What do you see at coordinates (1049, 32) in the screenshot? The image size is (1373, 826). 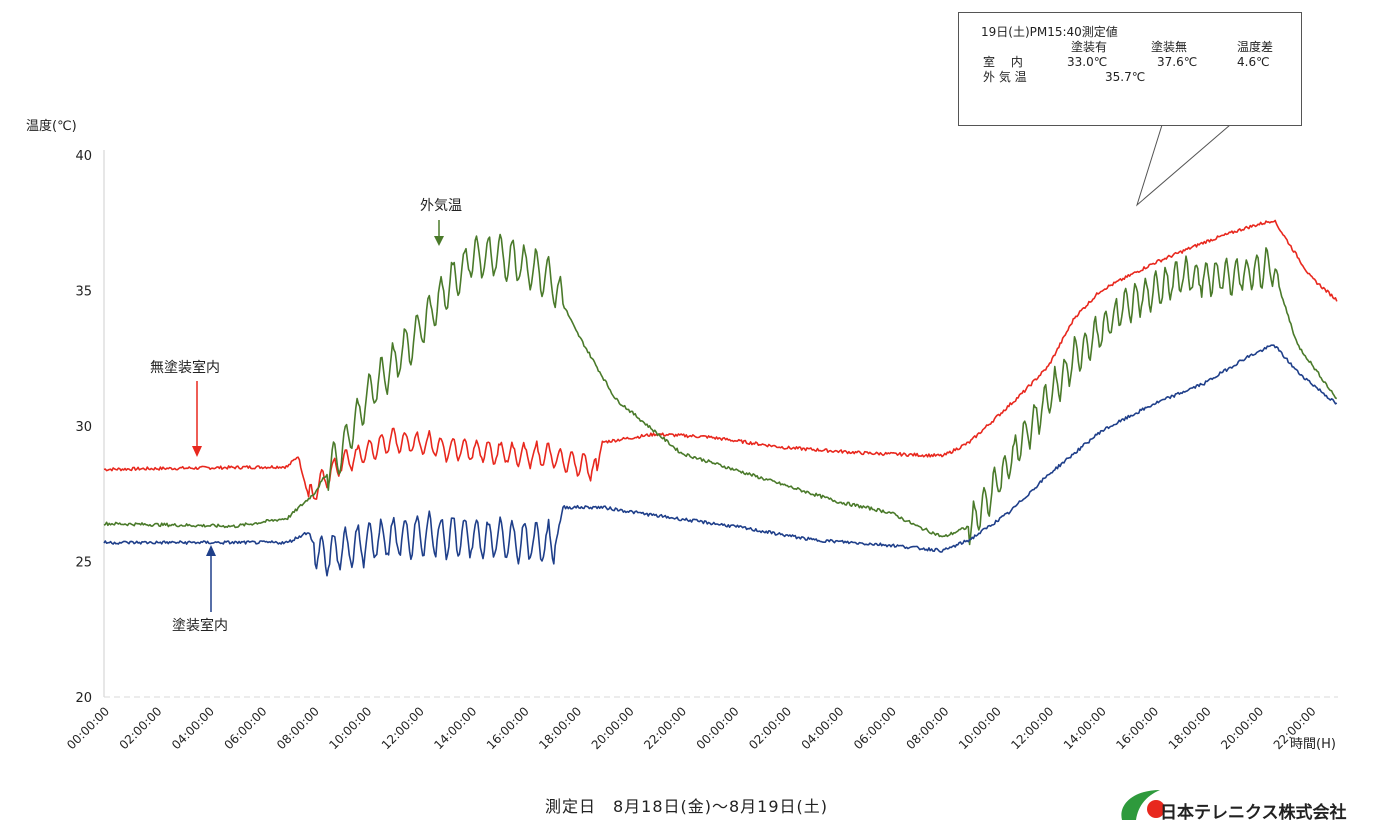 I see `callout-title: 19日(土)PM15:40測定値` at bounding box center [1049, 32].